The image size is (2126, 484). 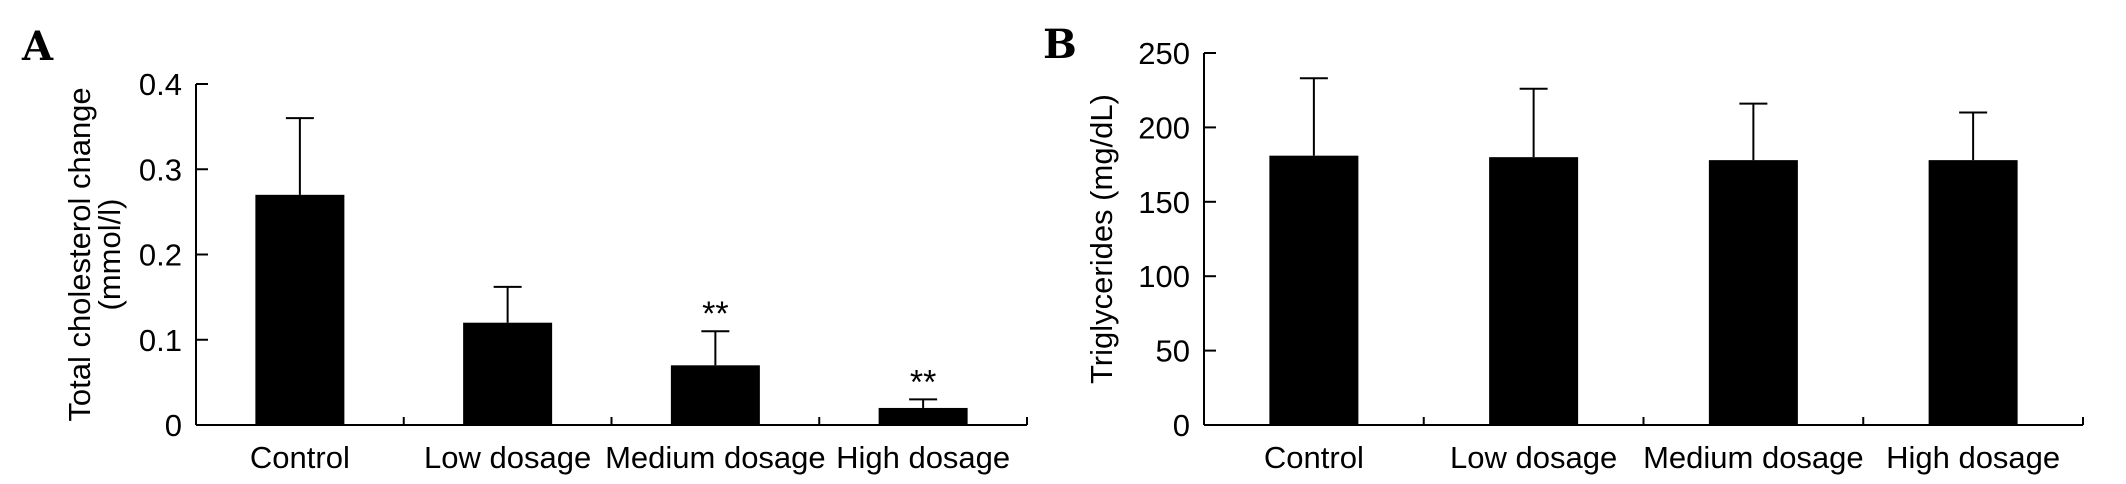 I want to click on y-tick-label: 200, so click(x=1164, y=127).